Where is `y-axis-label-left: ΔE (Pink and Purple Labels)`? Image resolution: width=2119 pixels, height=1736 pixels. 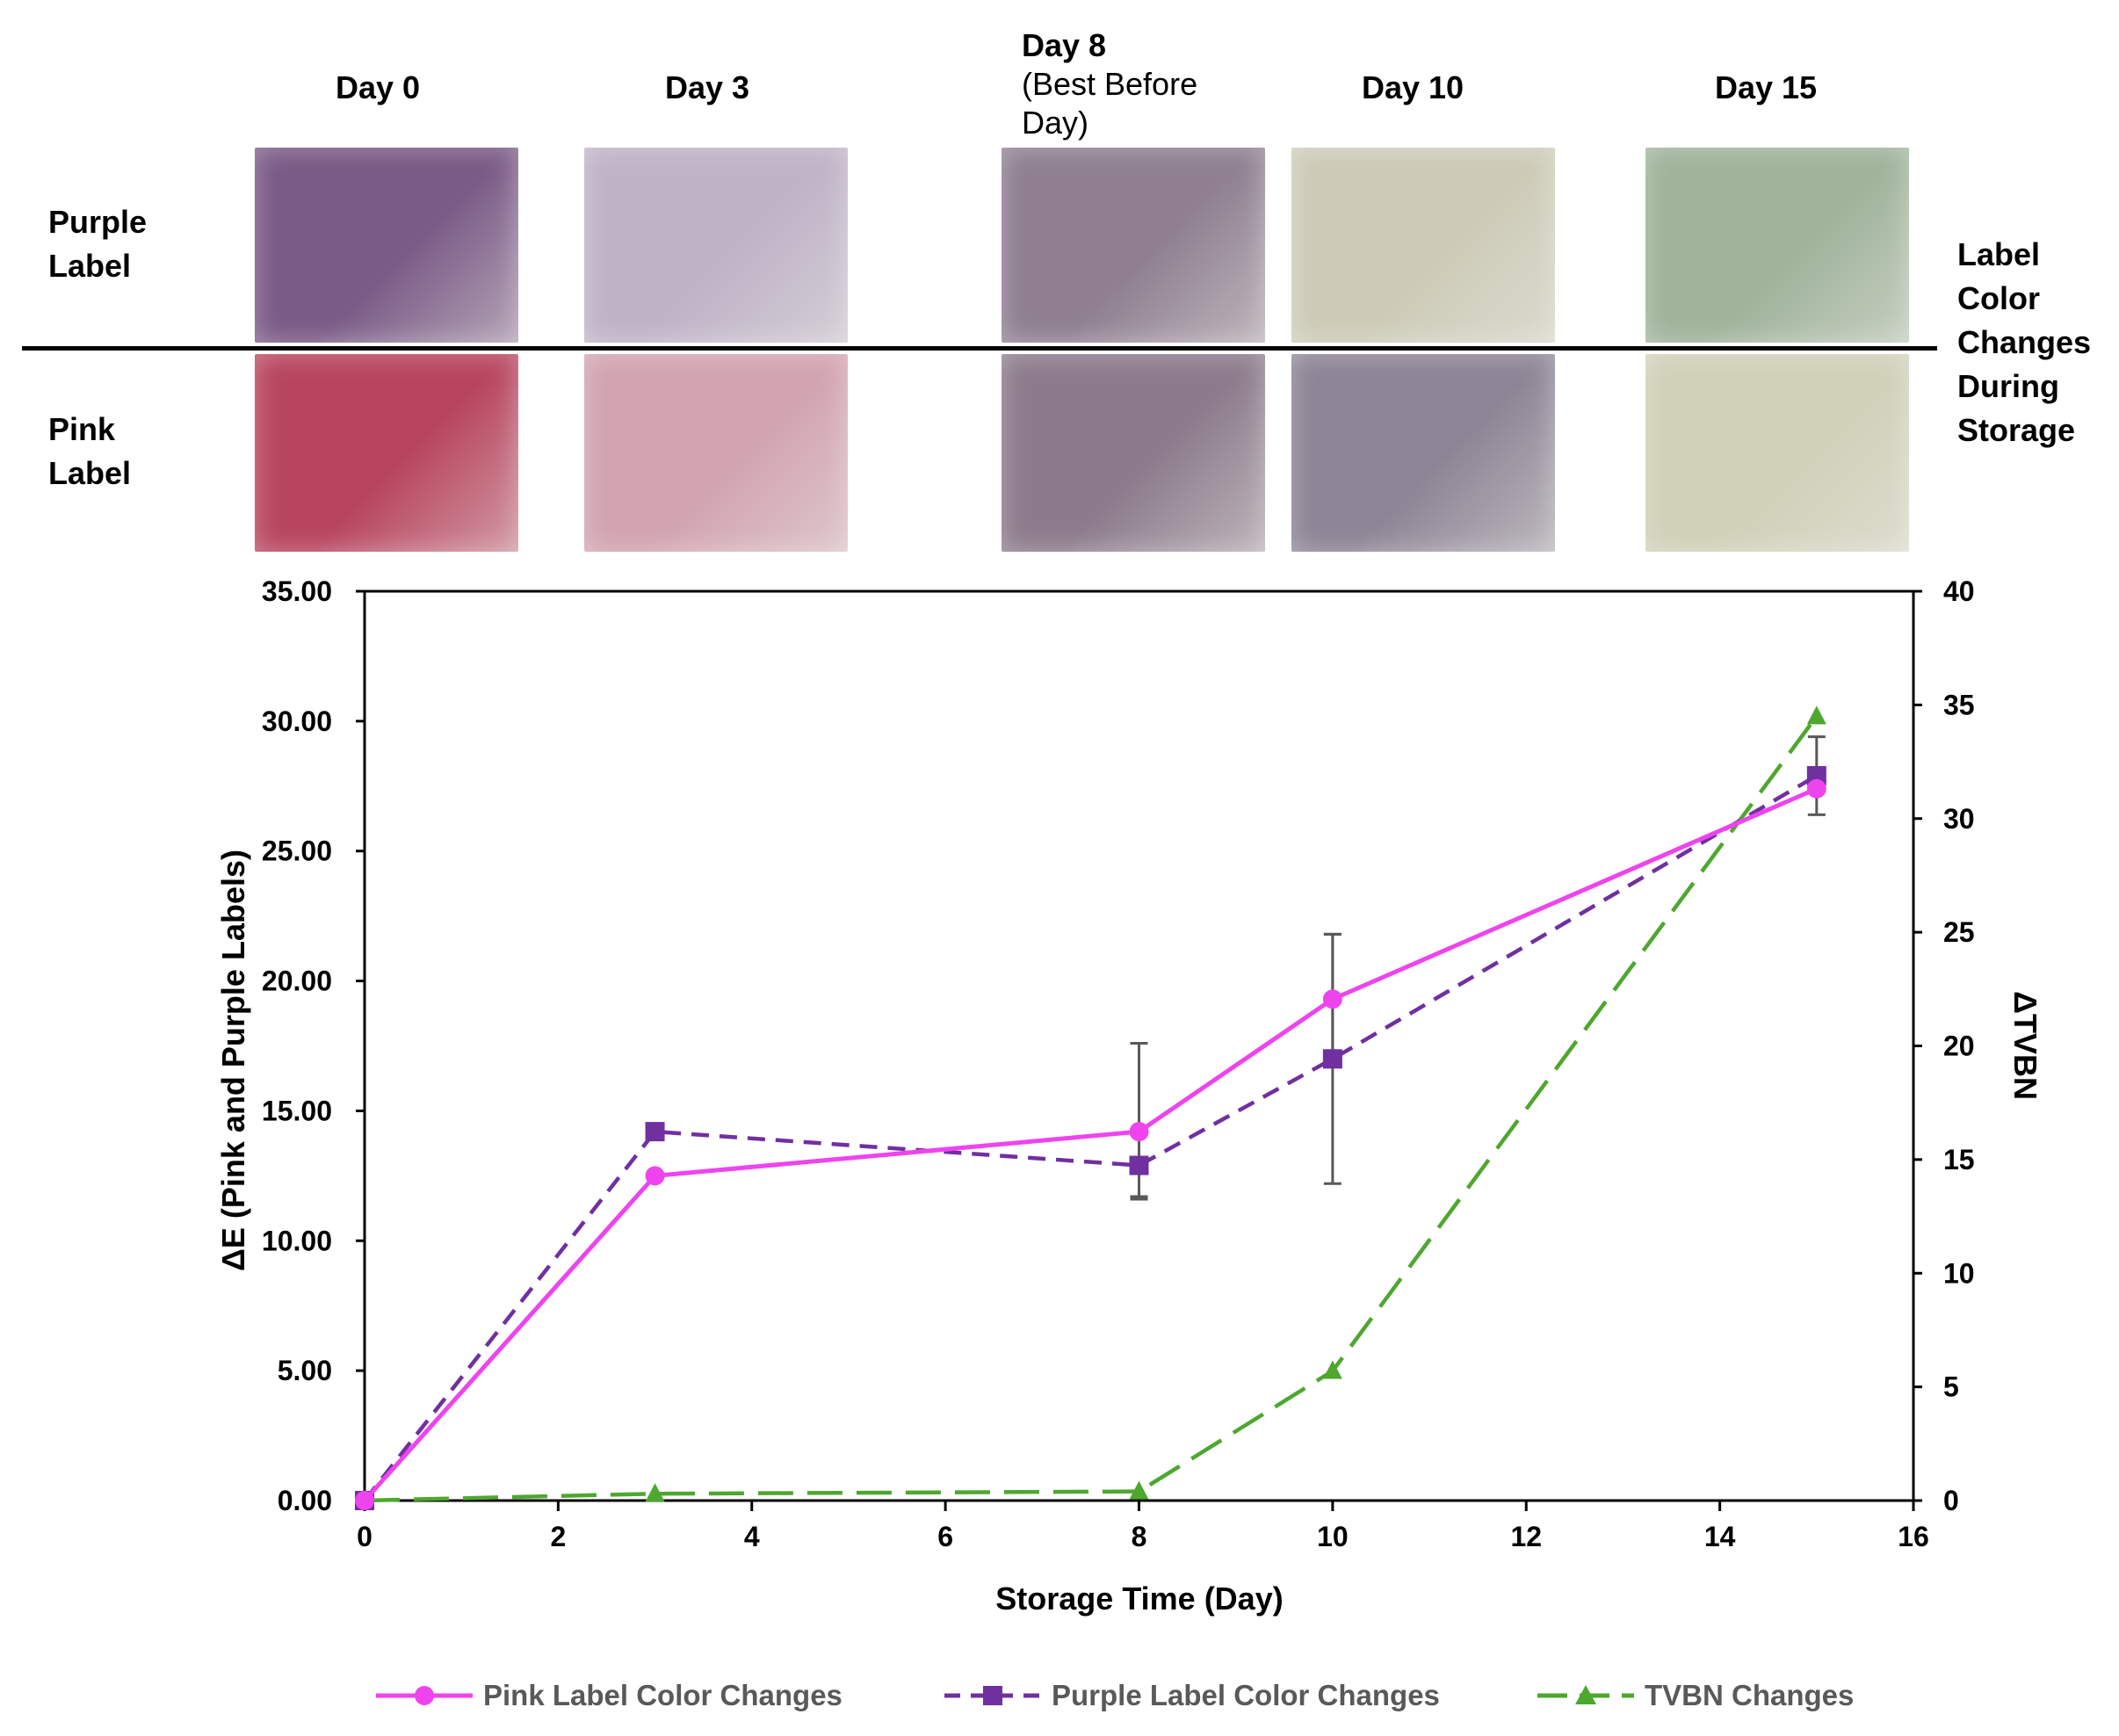
y-axis-label-left: ΔE (Pink and Purple Labels) is located at coordinates (233, 1060).